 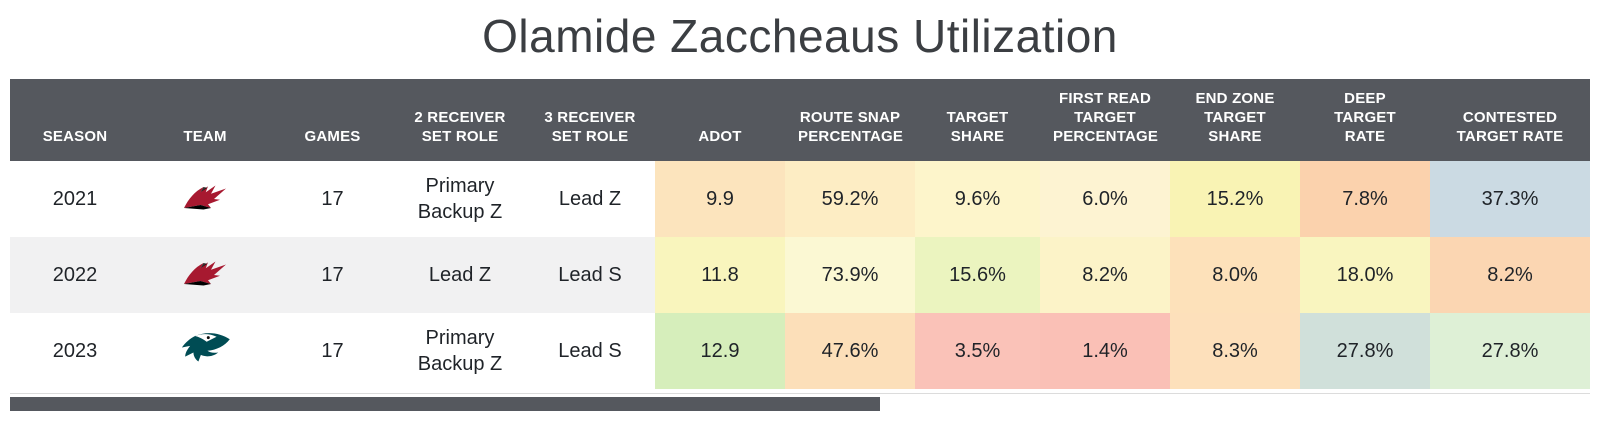 What do you see at coordinates (850, 199) in the screenshot?
I see `route-snap-cell: 59.2%` at bounding box center [850, 199].